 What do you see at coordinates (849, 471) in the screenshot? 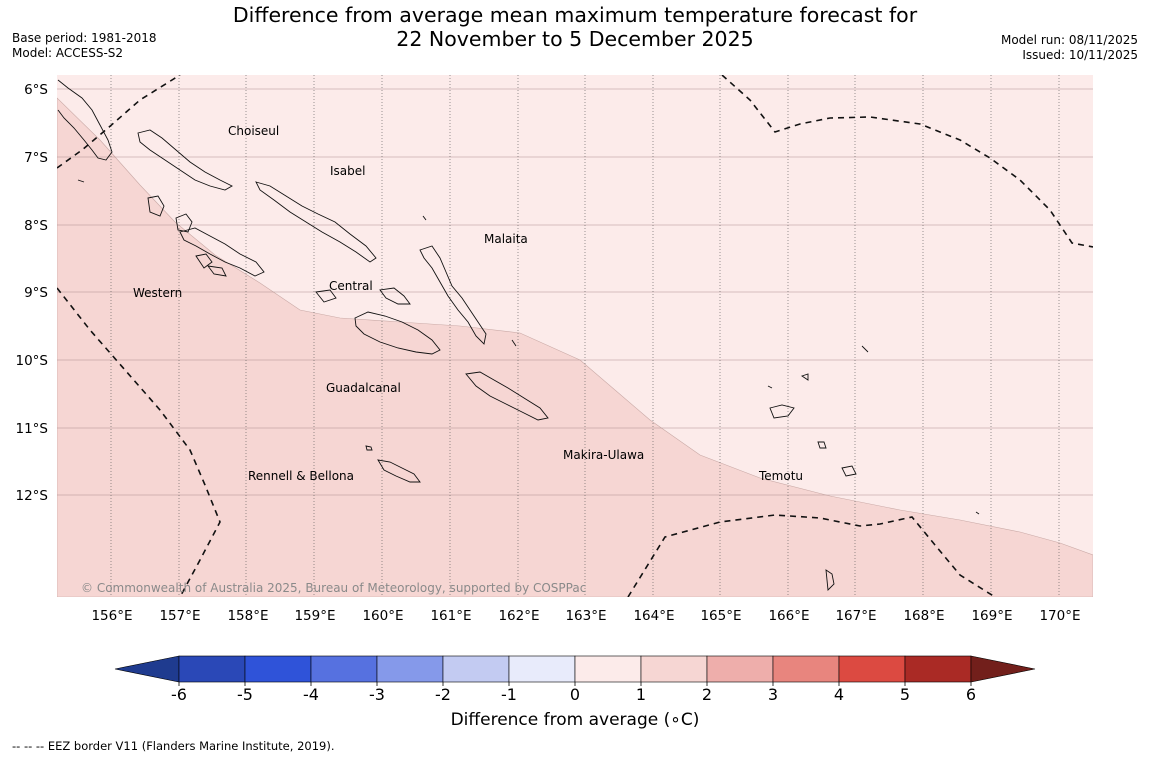
I see `island-vanikoro` at bounding box center [849, 471].